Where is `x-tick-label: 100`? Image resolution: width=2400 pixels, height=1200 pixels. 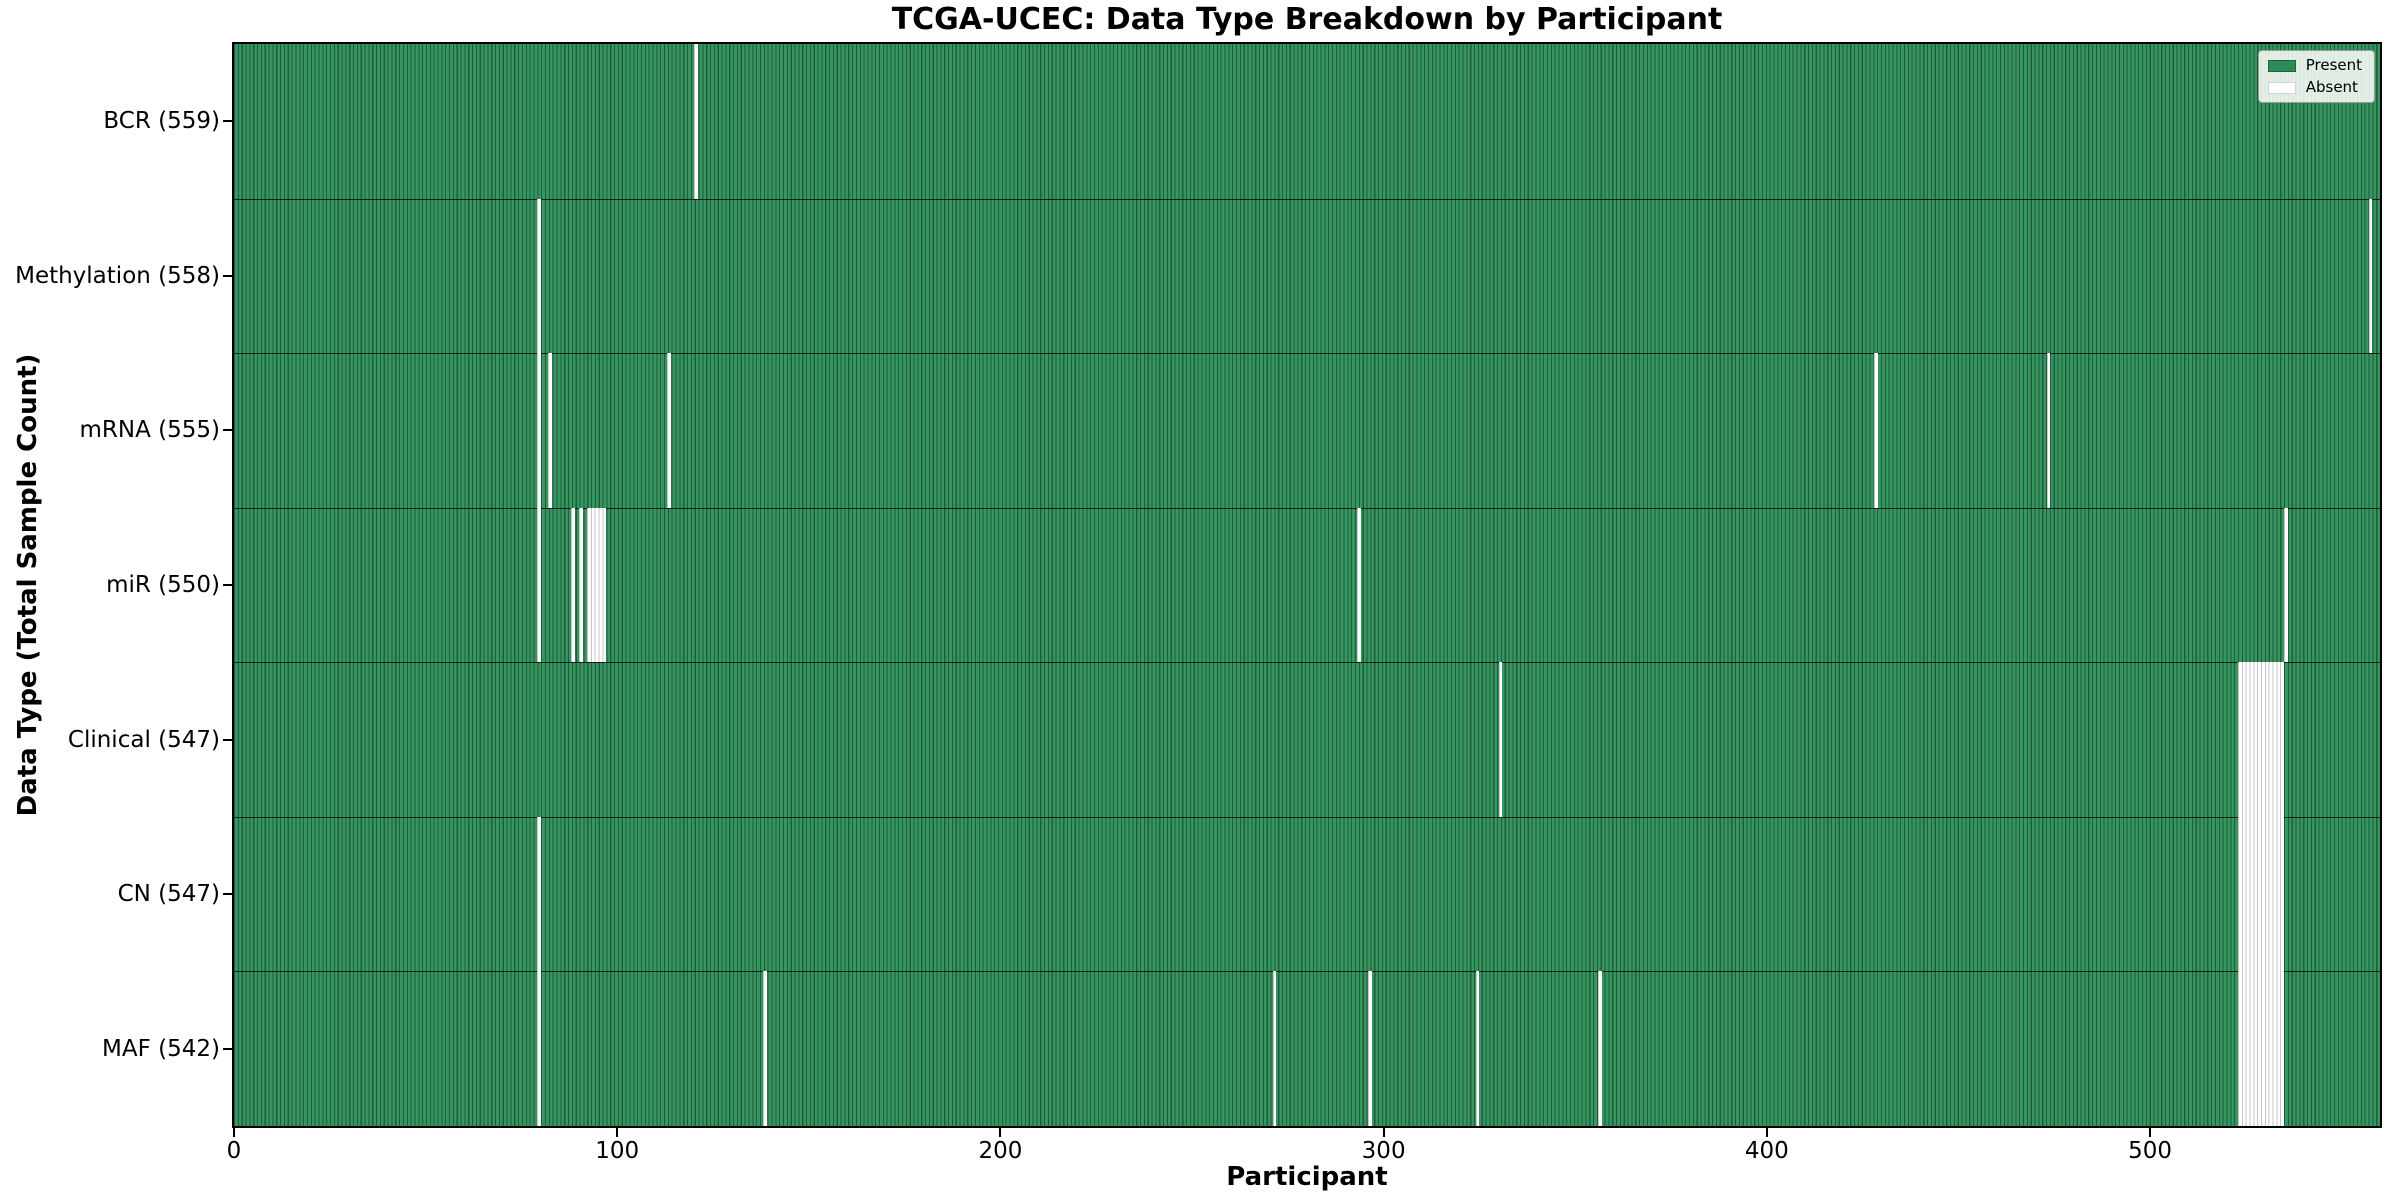
x-tick-label: 100 is located at coordinates (617, 1151).